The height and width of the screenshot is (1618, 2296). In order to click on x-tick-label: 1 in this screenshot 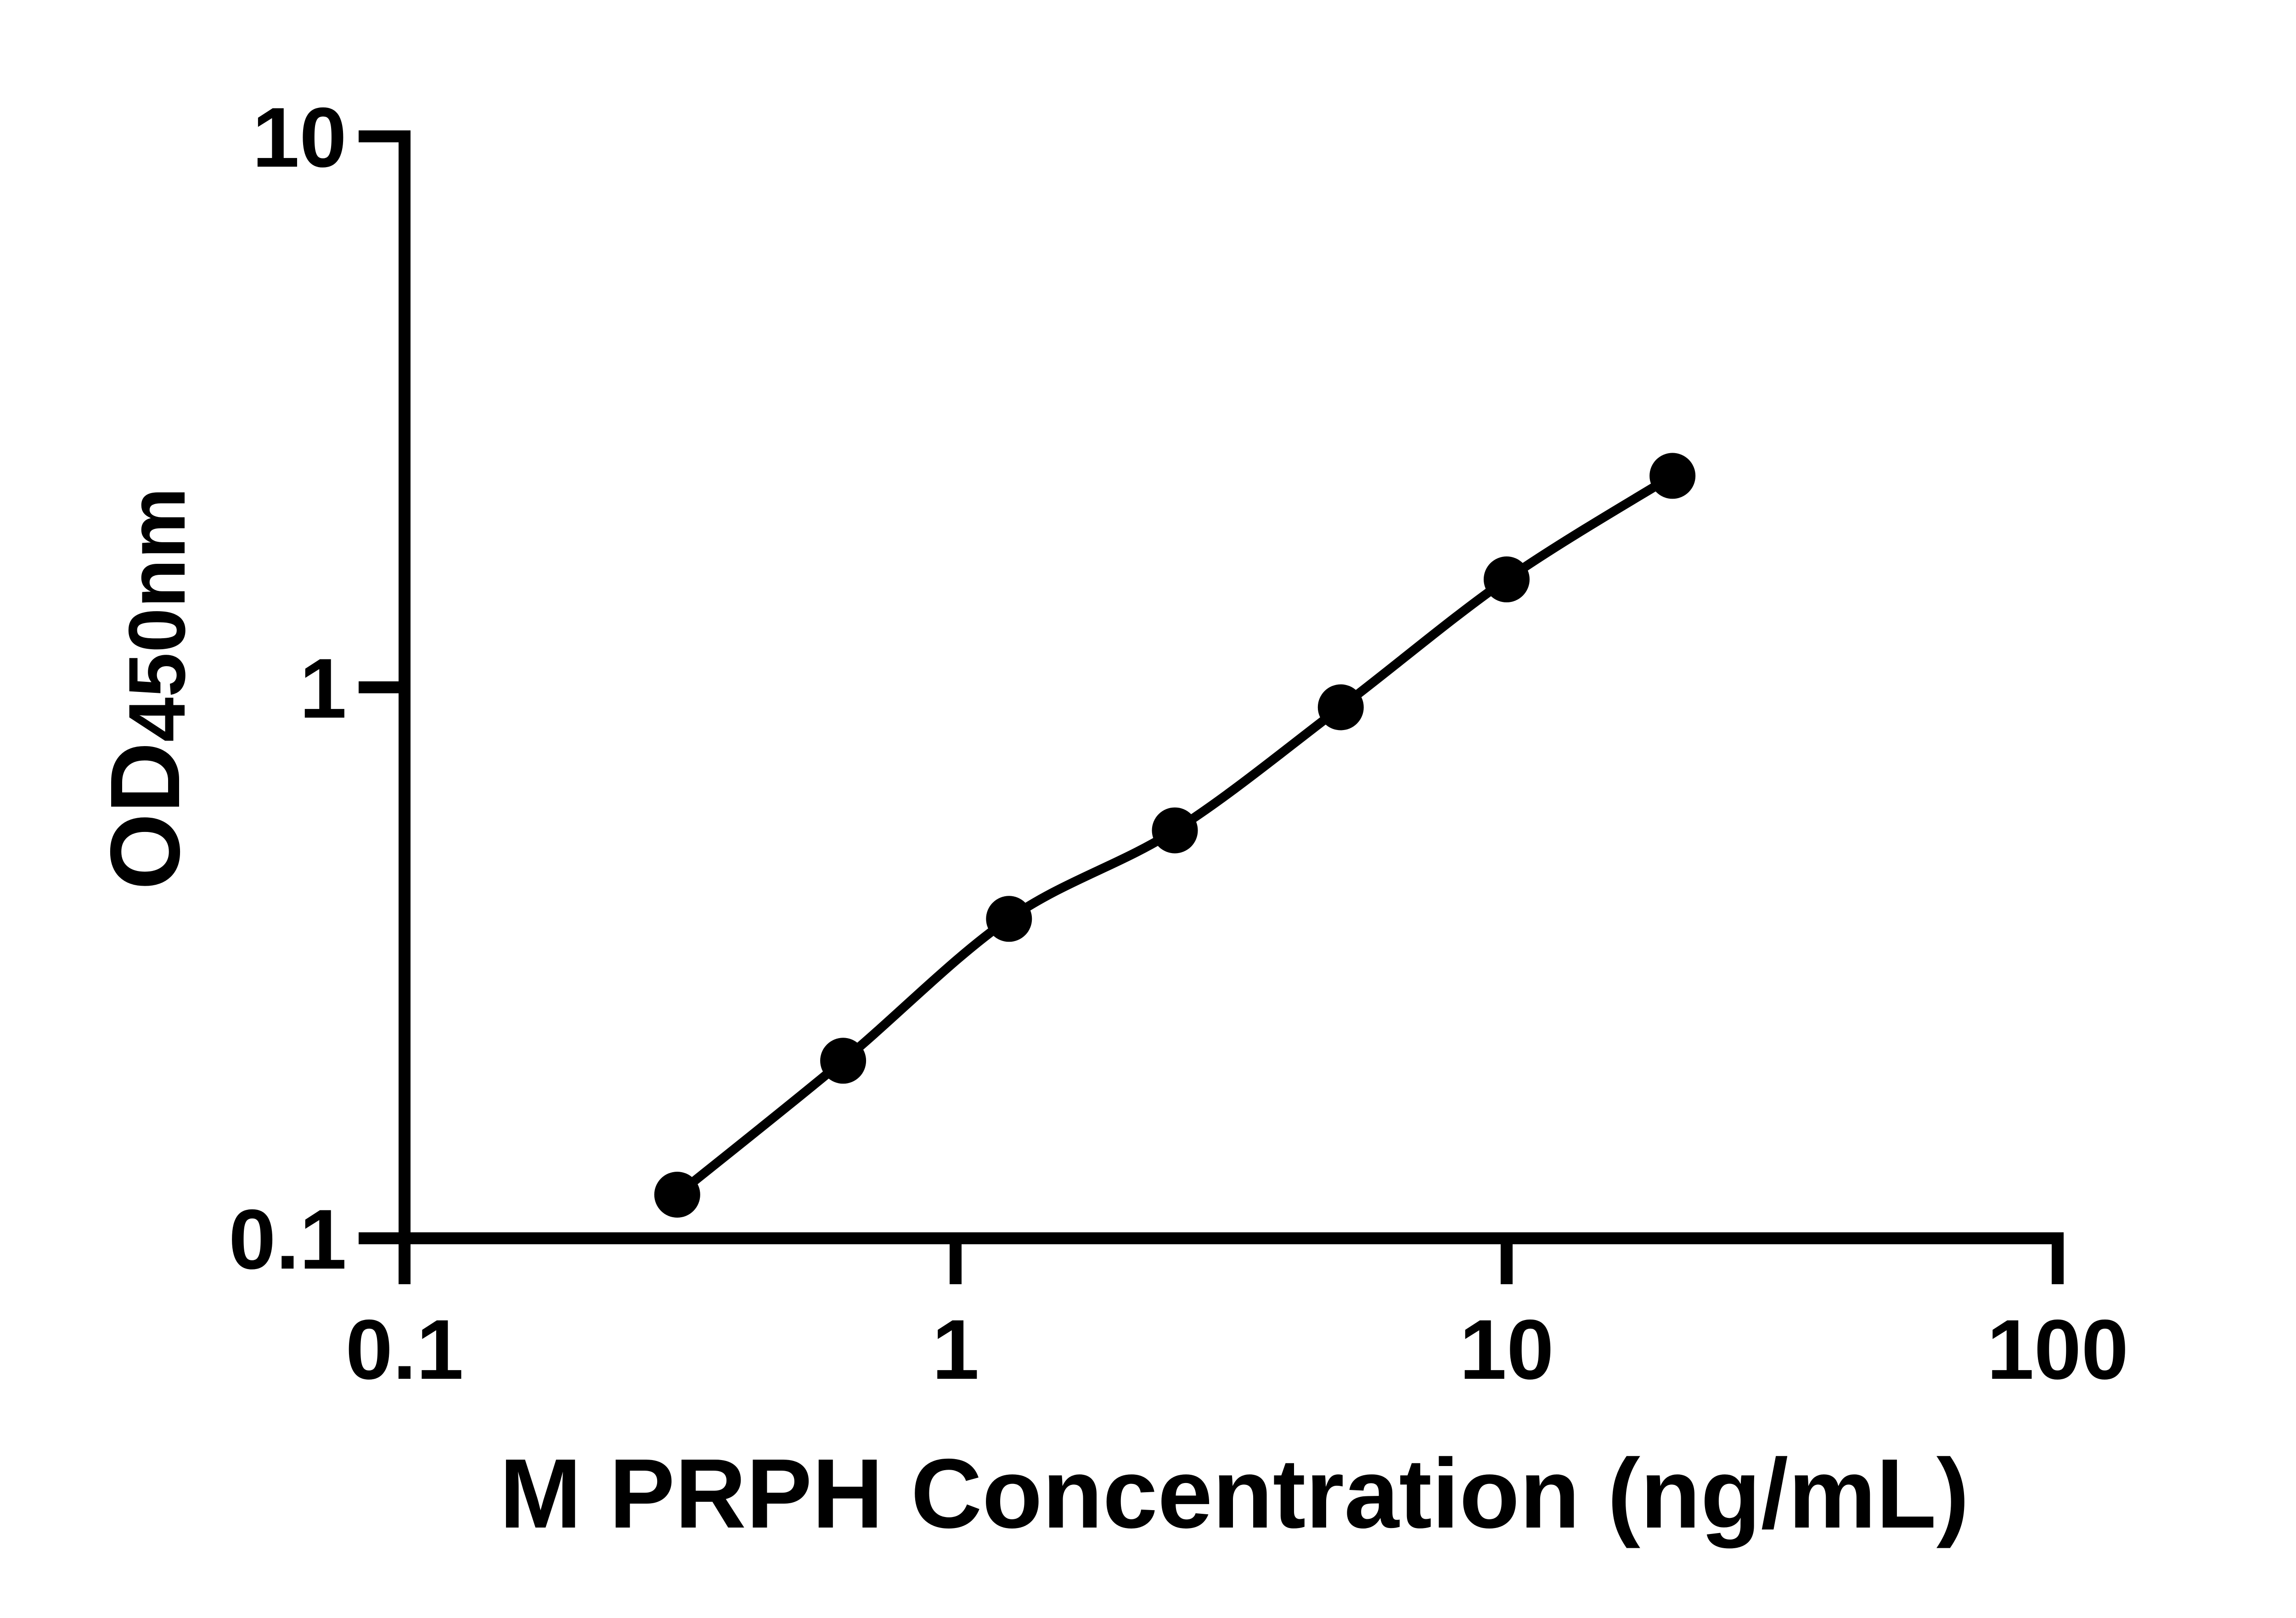, I will do `click(956, 1350)`.